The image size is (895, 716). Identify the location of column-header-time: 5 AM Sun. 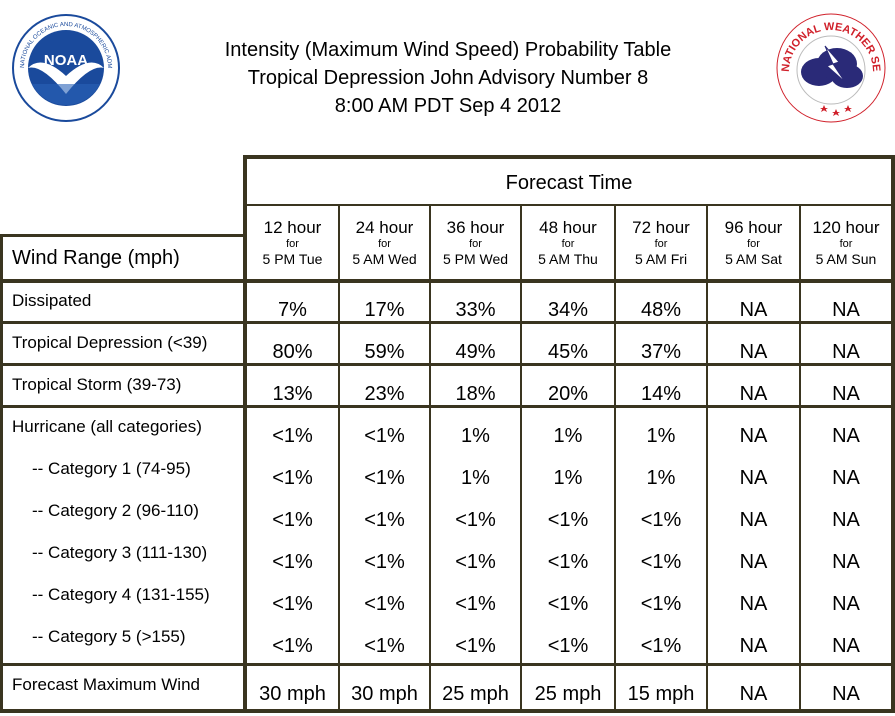
(846, 259).